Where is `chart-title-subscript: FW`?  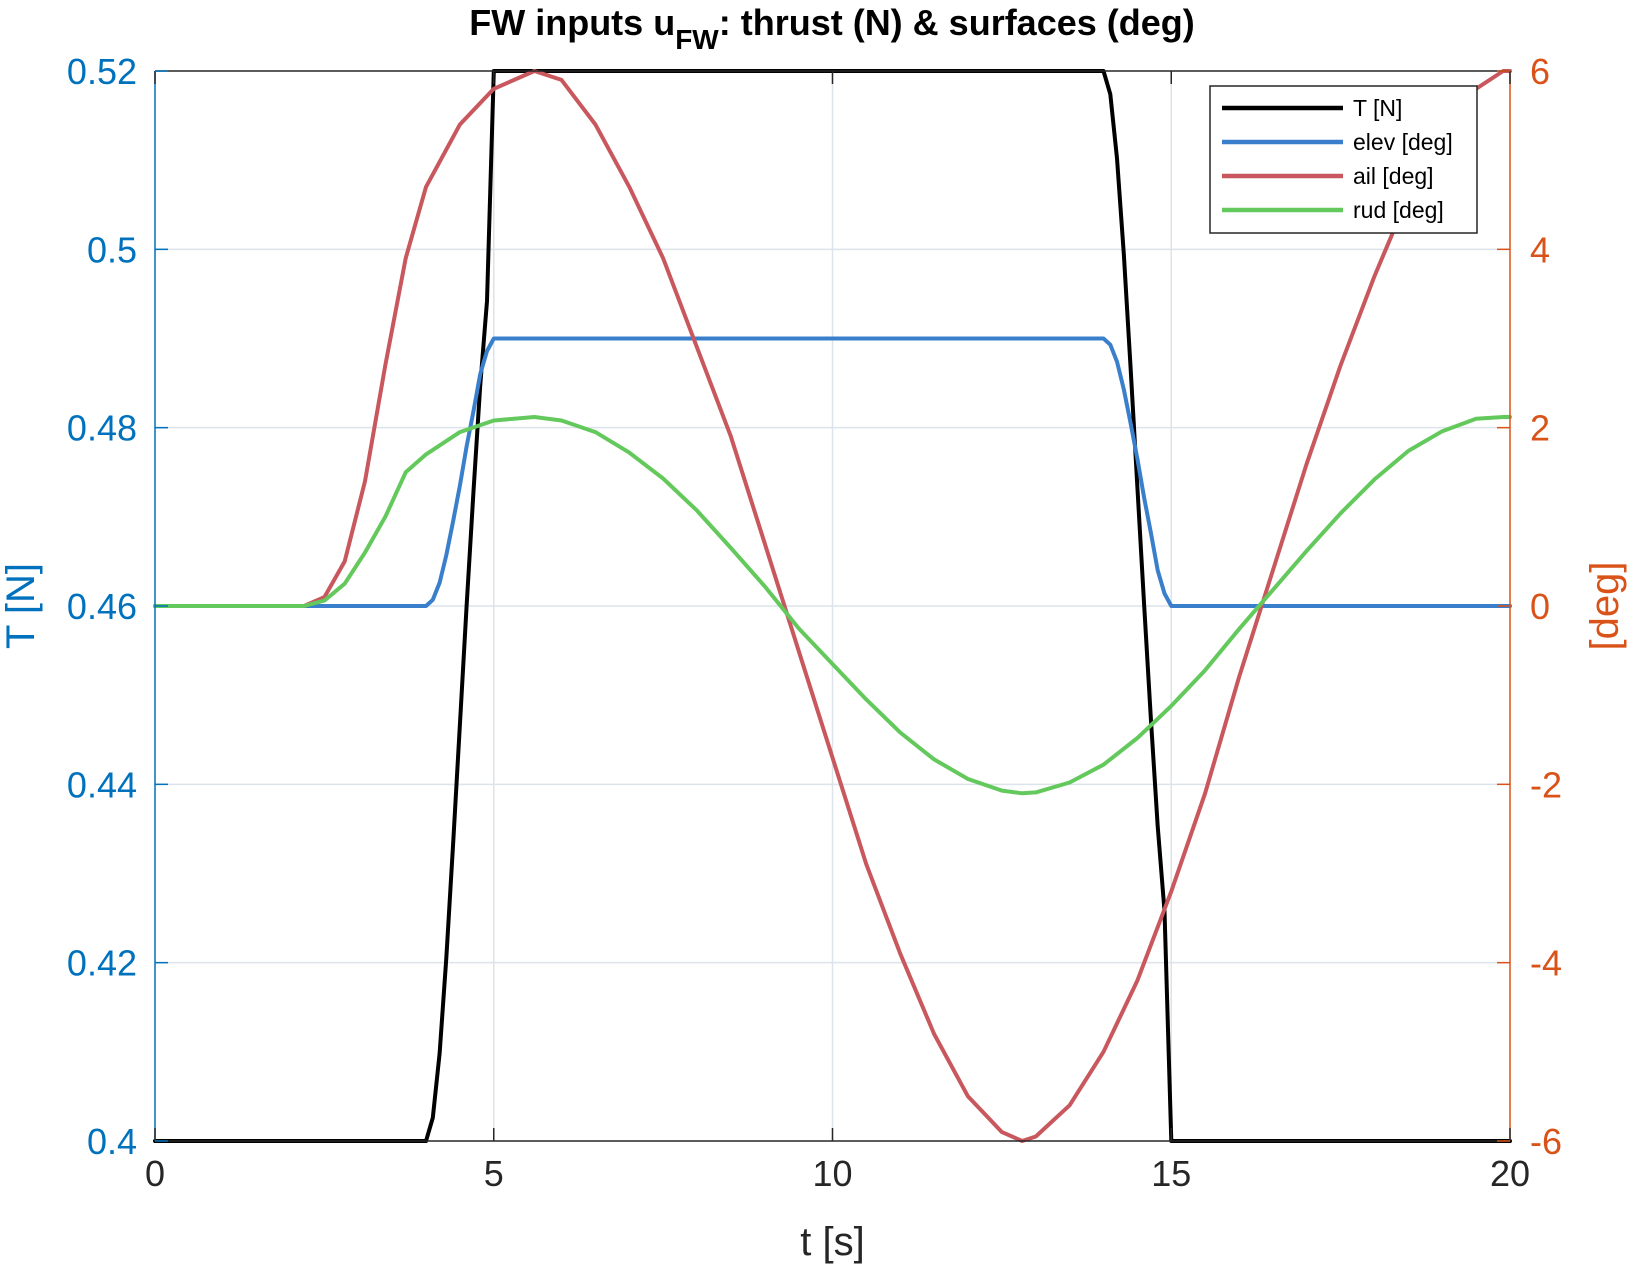
chart-title-subscript: FW is located at coordinates (697, 39).